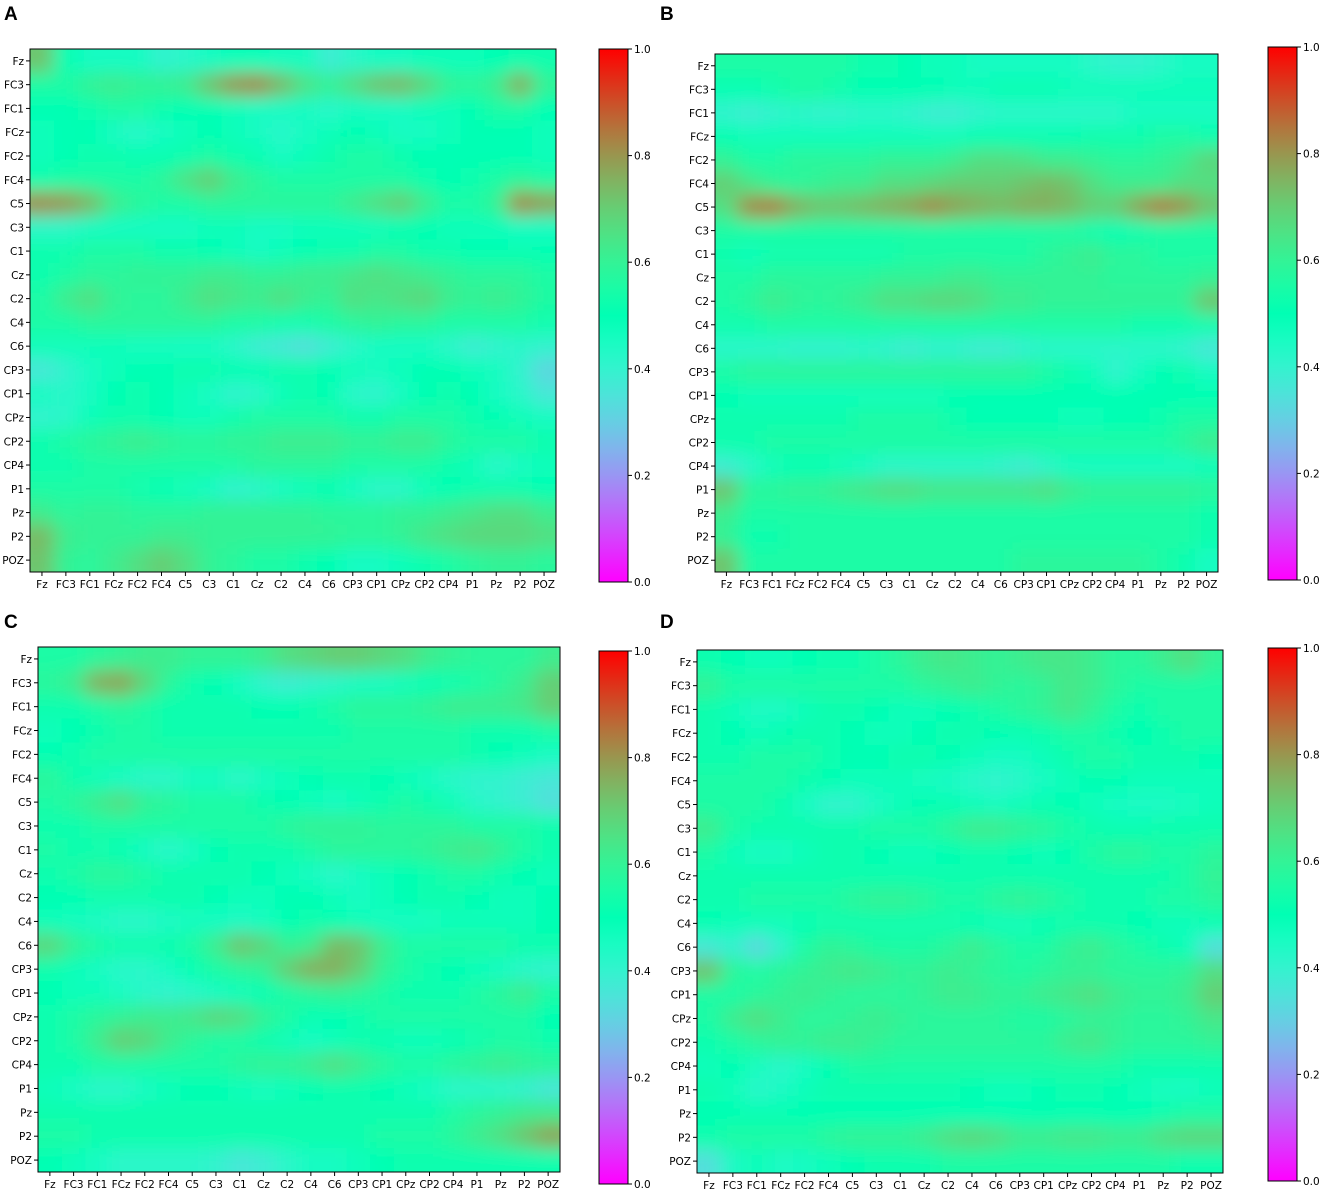  Describe the element at coordinates (909, 585) in the screenshot. I see `x-tick-label: C1` at that location.